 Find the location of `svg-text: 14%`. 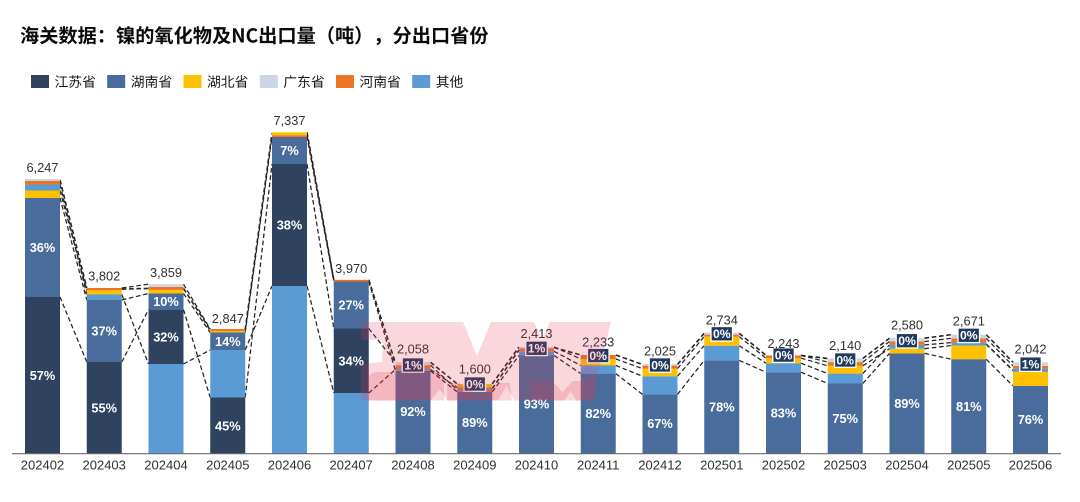

svg-text: 14% is located at coordinates (228, 341).